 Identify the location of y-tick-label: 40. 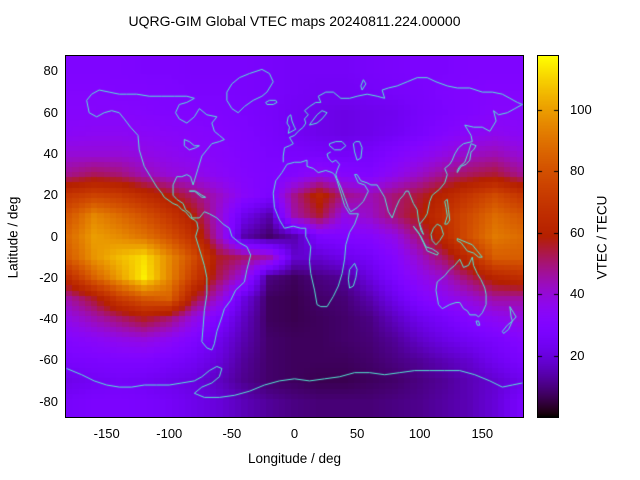
(50, 153).